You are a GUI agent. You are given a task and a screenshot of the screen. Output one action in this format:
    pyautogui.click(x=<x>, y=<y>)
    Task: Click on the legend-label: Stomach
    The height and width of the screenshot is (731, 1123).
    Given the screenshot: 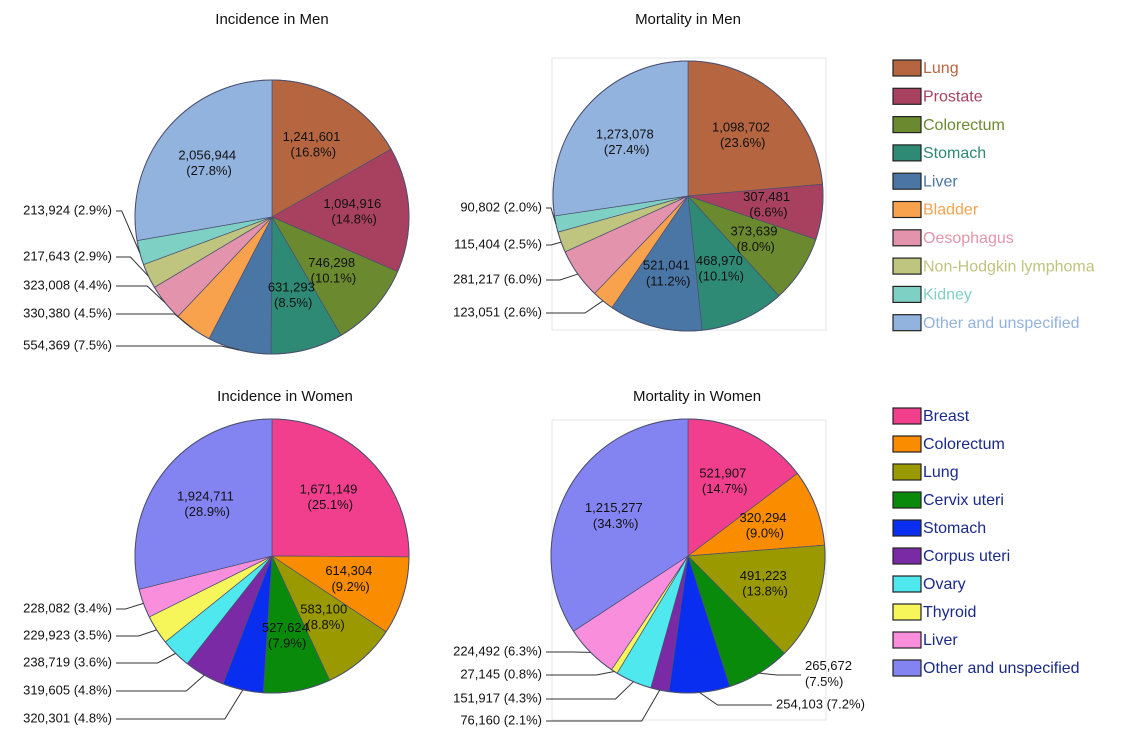 What is the action you would take?
    pyautogui.click(x=954, y=528)
    